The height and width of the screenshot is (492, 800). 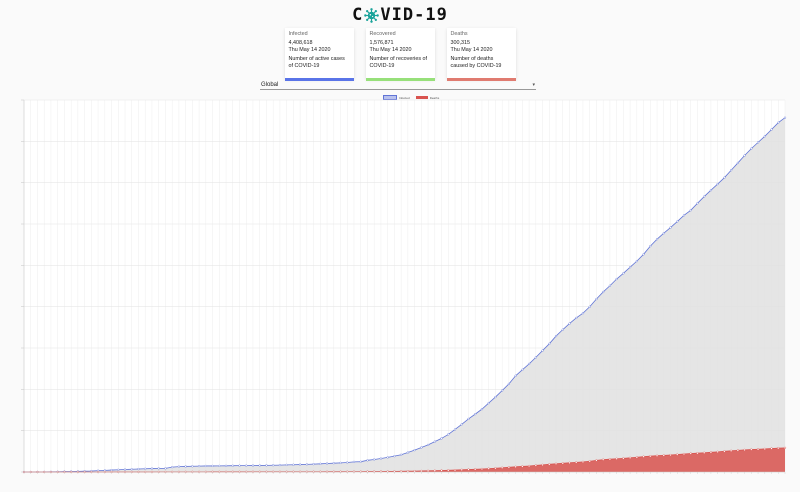 I want to click on card-title: Deaths, so click(x=459, y=34).